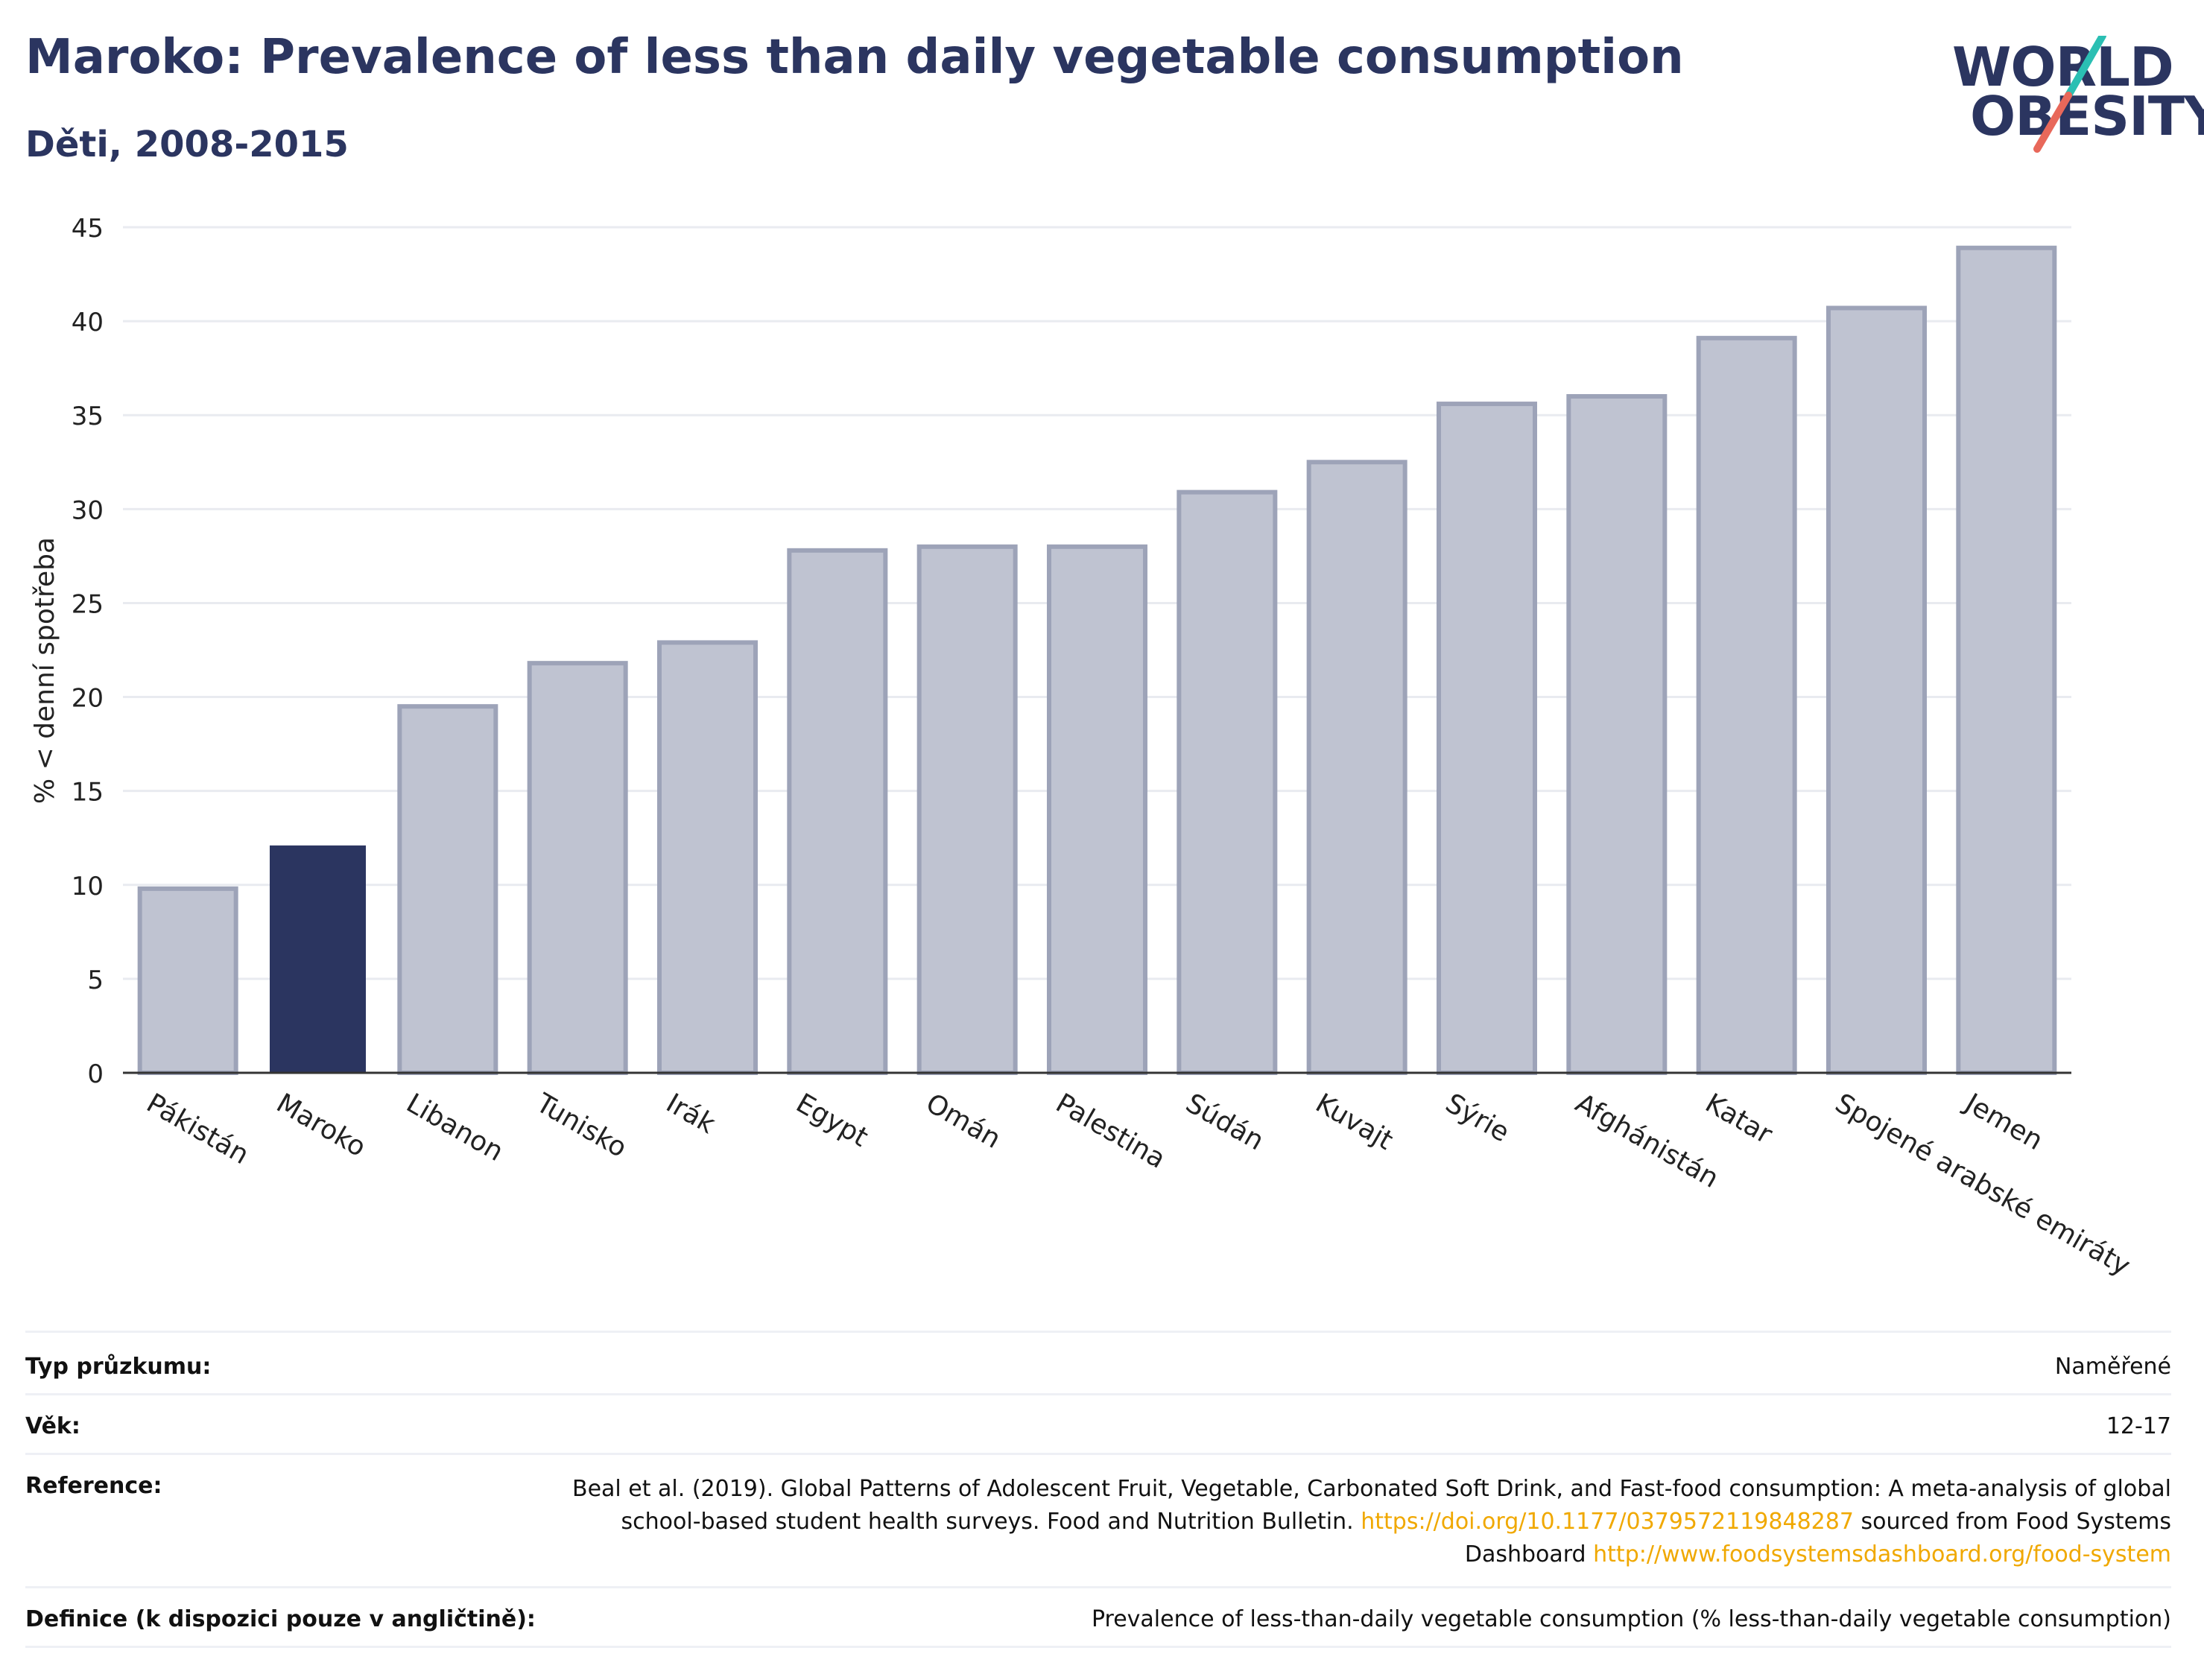  Describe the element at coordinates (1111, 1131) in the screenshot. I see `x-tick-label: Palestina` at that location.